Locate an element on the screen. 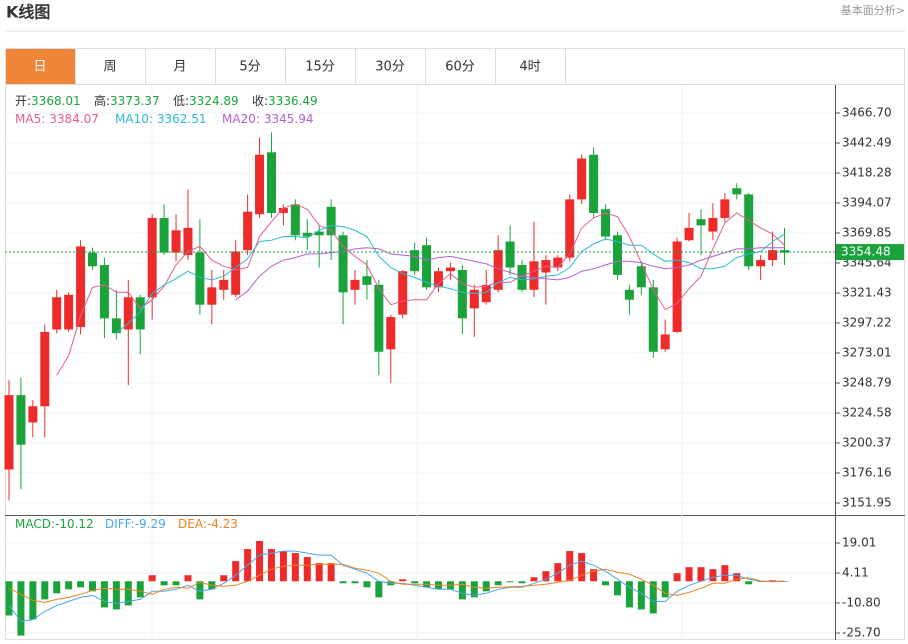 This screenshot has height=644, width=908. y-tick-label: 3466.70 is located at coordinates (867, 112).